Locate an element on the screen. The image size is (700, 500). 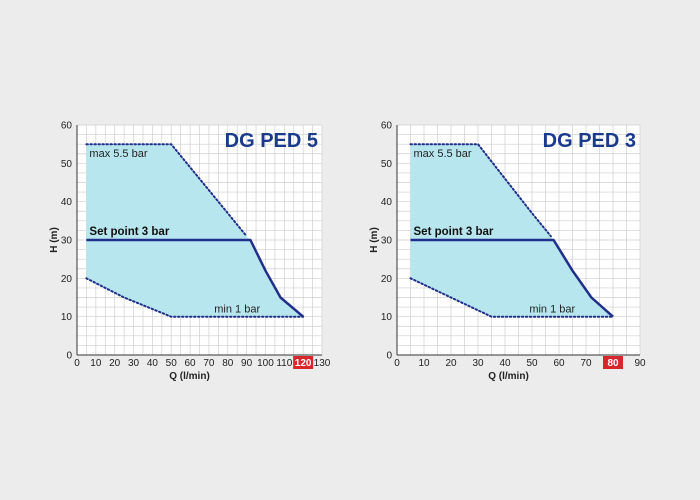
x-tick-label-highlighted: 80 is located at coordinates (613, 363).